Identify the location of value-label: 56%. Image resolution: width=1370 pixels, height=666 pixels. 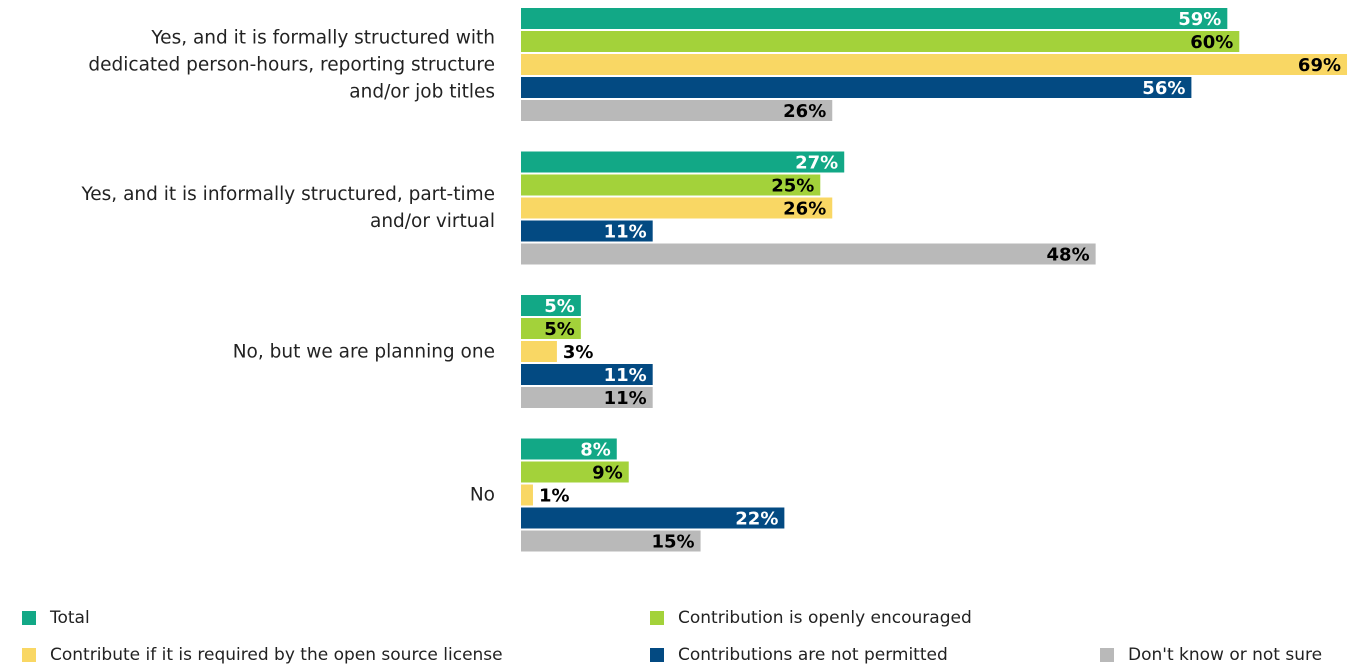
(1163, 88).